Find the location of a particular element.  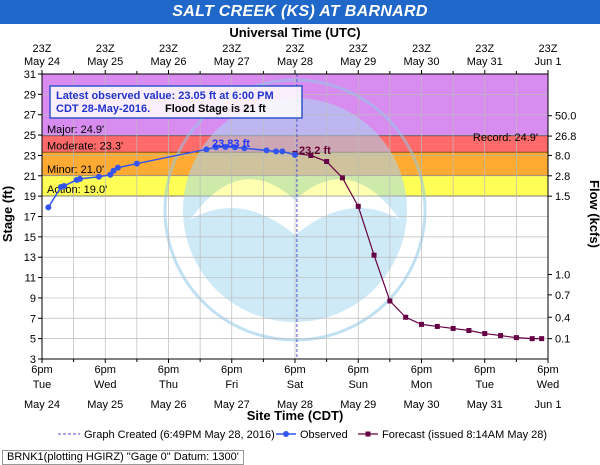

y-tick-label: 11 is located at coordinates (30, 279).